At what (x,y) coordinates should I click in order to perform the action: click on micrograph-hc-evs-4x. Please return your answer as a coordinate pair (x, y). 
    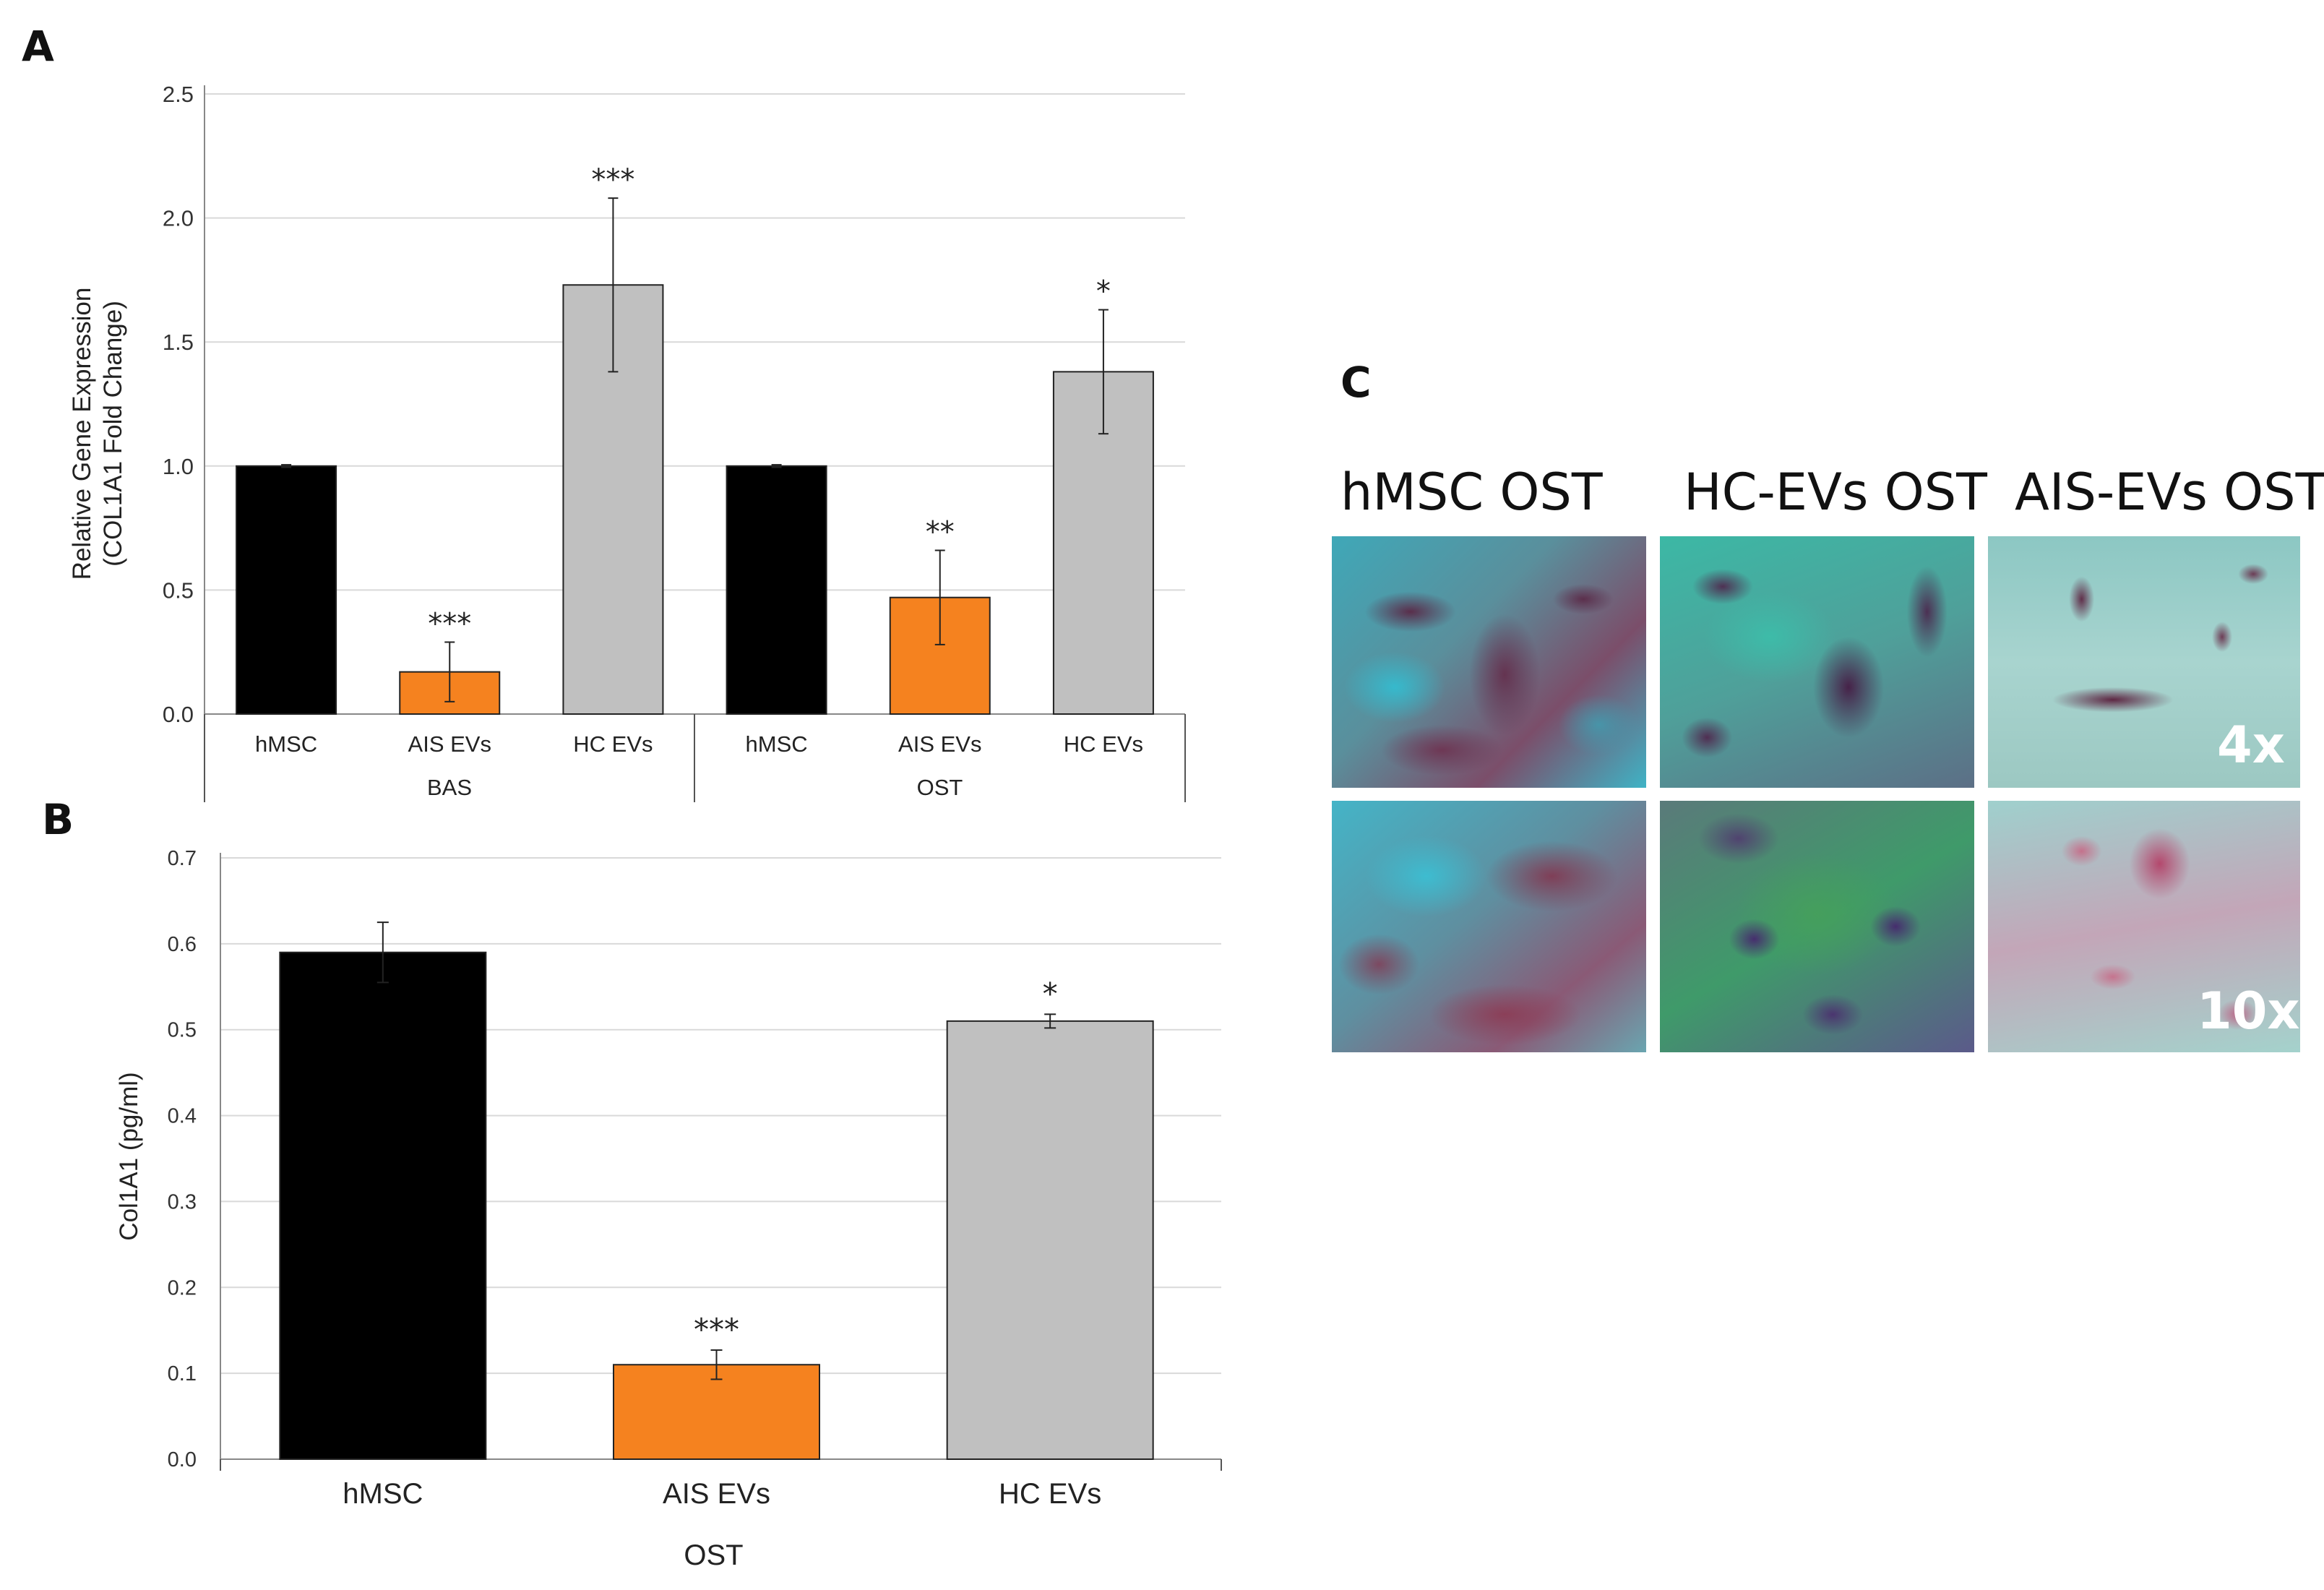
    Looking at the image, I should click on (1817, 662).